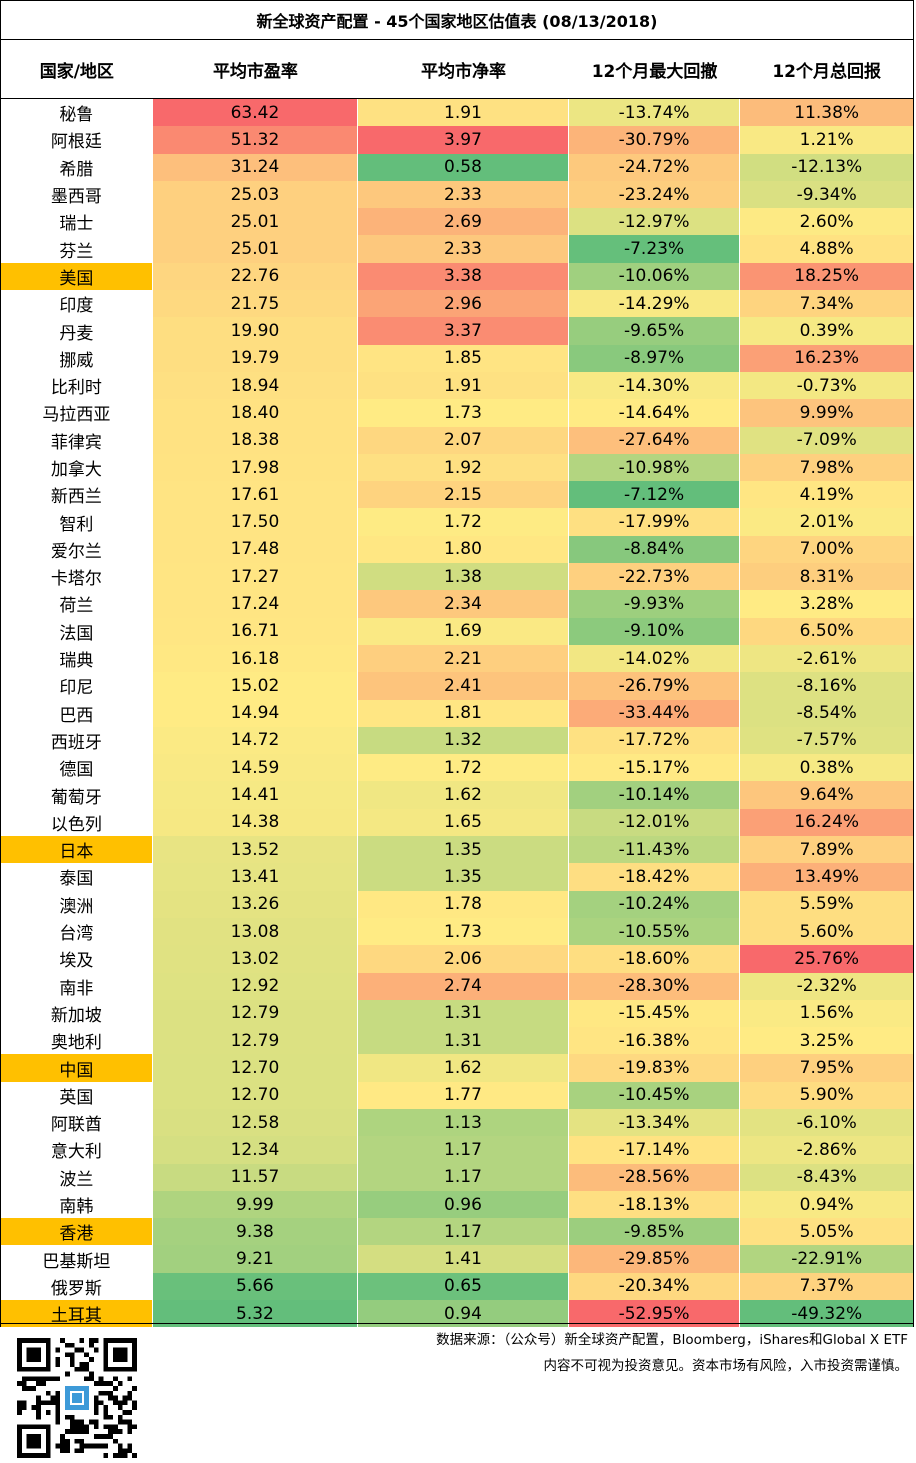 The width and height of the screenshot is (916, 1463). What do you see at coordinates (654, 440) in the screenshot?
I see `drawdown-cell: -27.64%` at bounding box center [654, 440].